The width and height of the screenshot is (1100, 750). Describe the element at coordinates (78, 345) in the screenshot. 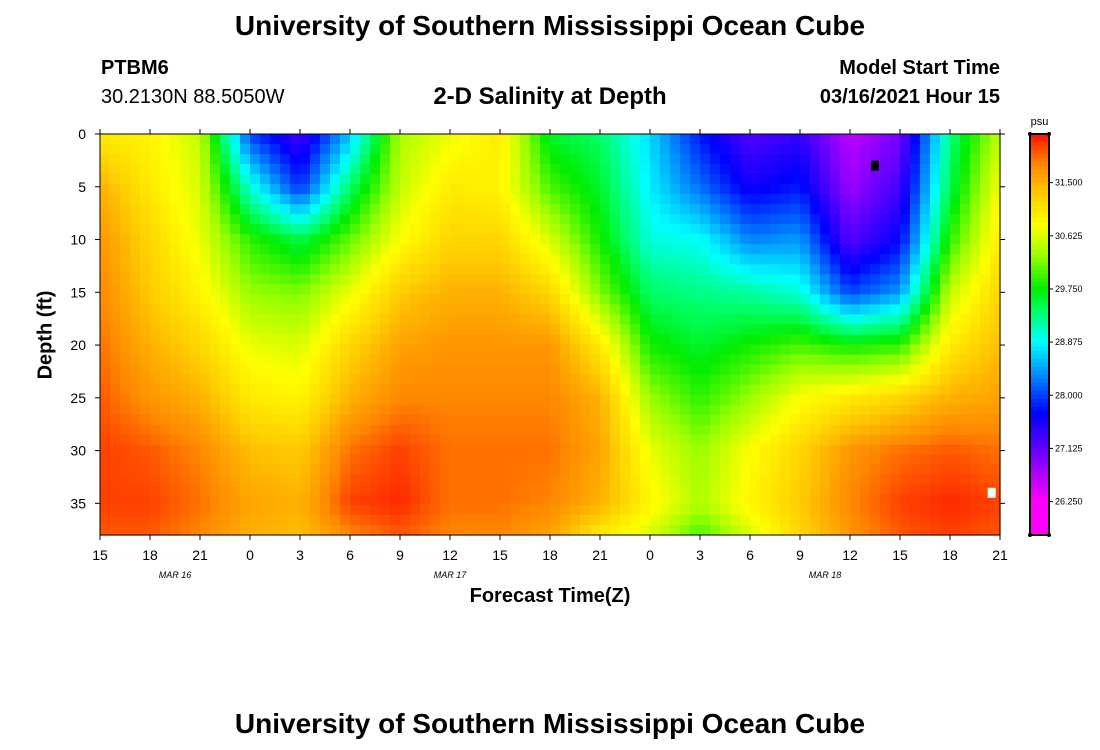

I see `y-tick-label: 20` at that location.